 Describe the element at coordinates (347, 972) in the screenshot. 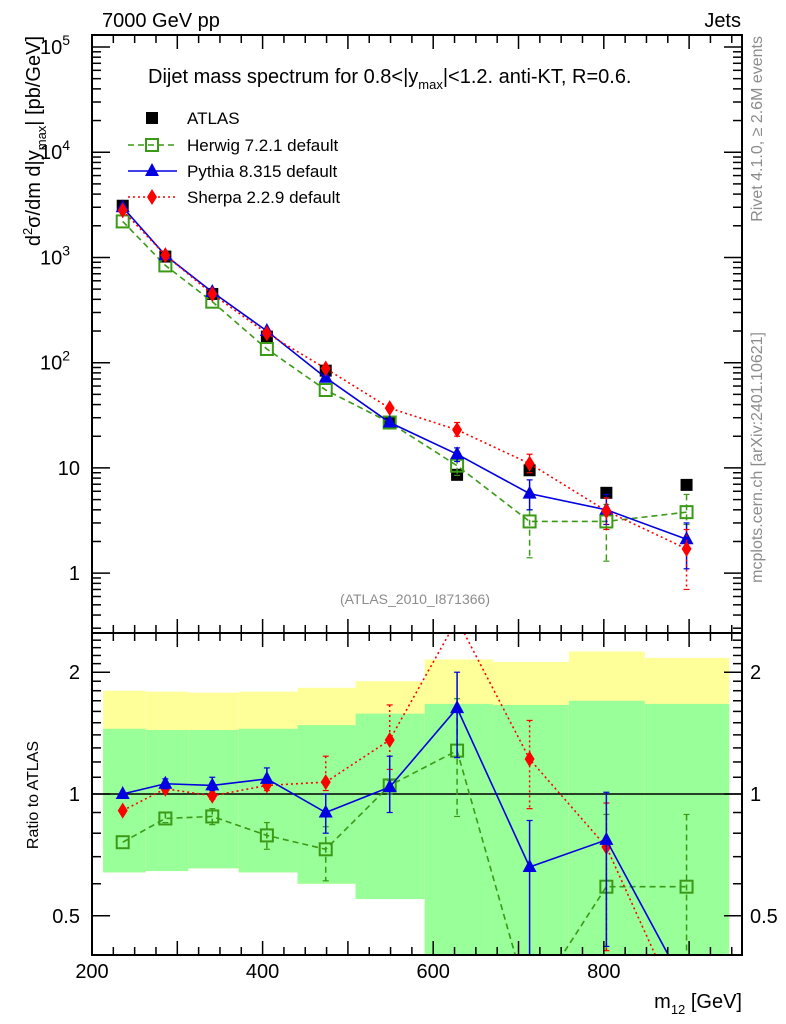

I see `x-tick-labels: 200 400 600 800` at that location.